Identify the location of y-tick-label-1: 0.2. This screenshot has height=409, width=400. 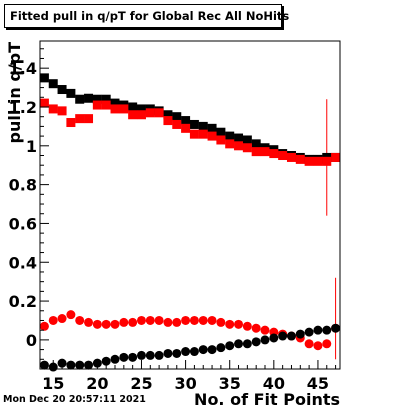
(23, 301).